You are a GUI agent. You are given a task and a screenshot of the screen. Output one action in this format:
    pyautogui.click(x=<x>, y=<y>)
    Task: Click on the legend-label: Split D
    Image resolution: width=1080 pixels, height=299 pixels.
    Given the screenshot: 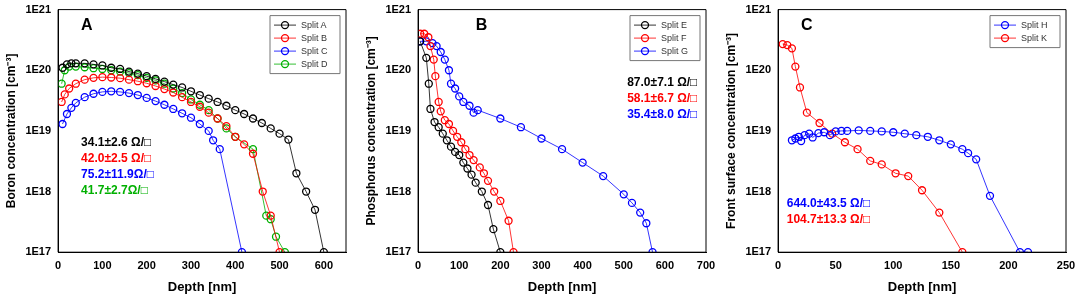 What is the action you would take?
    pyautogui.click(x=315, y=63)
    